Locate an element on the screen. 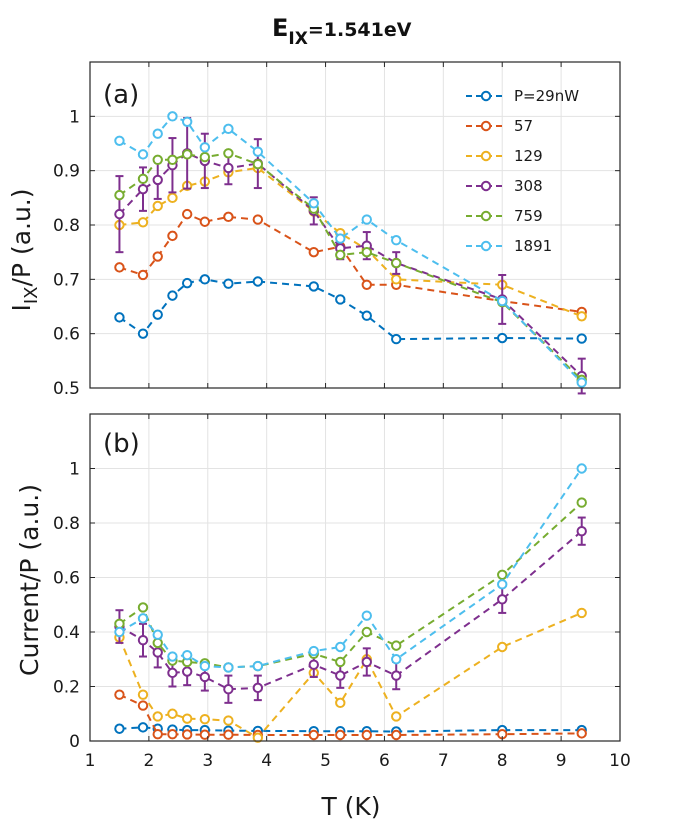 The height and width of the screenshot is (832, 677). legend-label: 308 is located at coordinates (528, 186).